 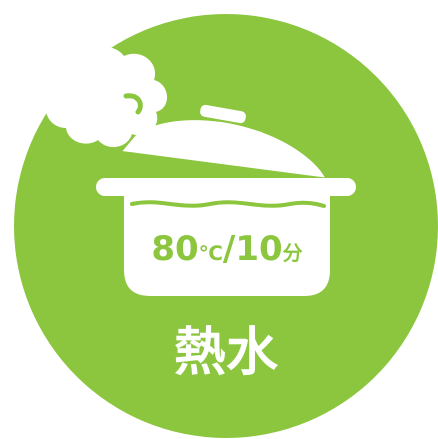 What do you see at coordinates (174, 249) in the screenshot?
I see `temperature-value: 80` at bounding box center [174, 249].